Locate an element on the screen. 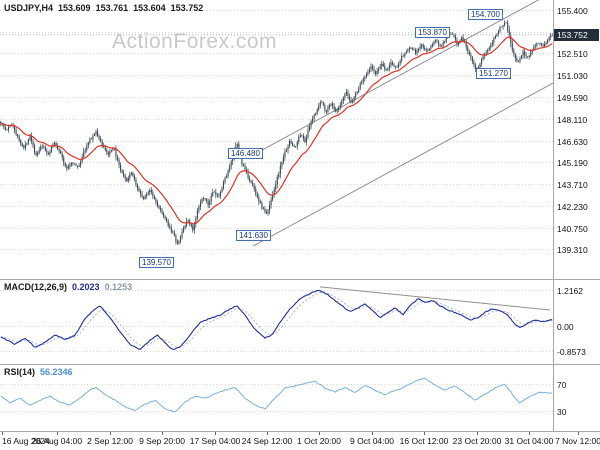  swing-price-label: 153.870 is located at coordinates (432, 32).